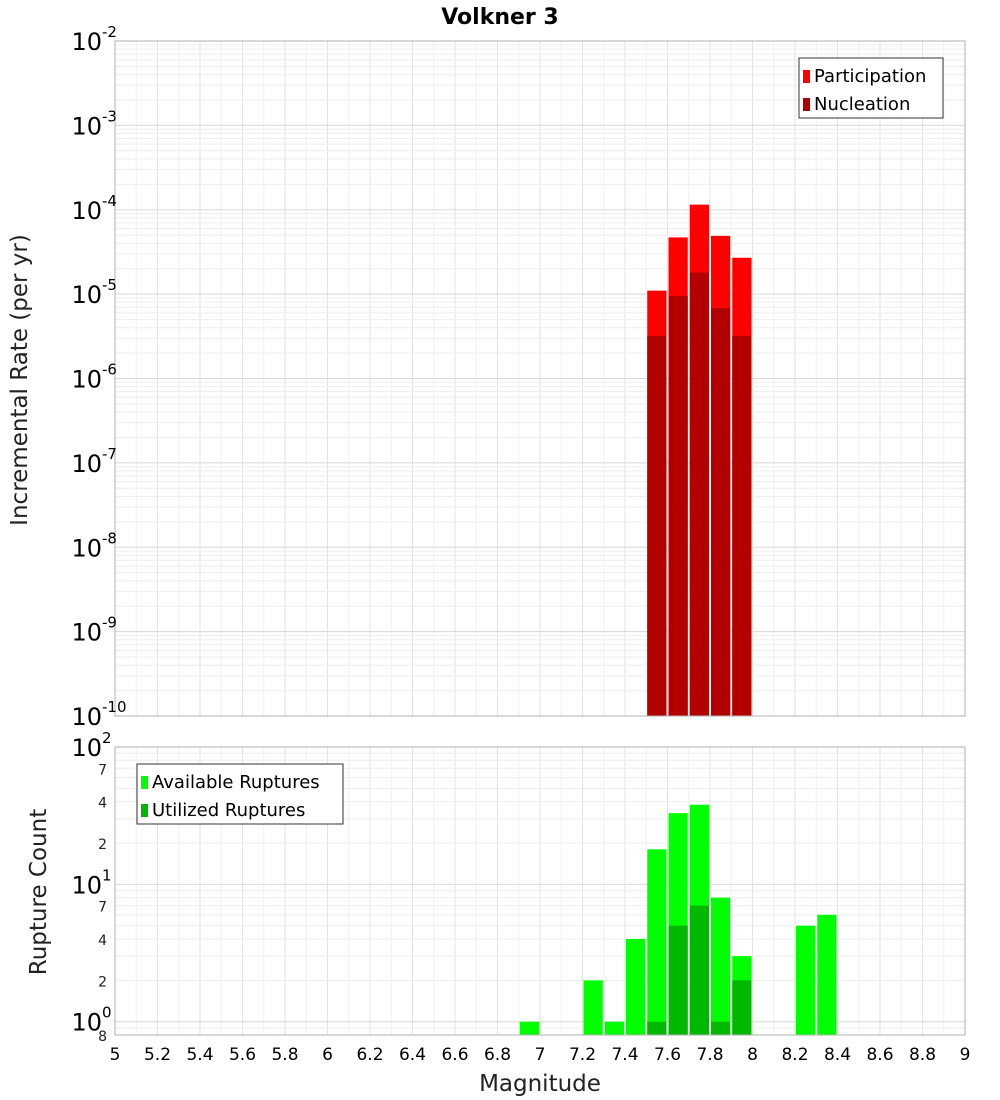 This screenshot has width=1000, height=1100. What do you see at coordinates (102, 1037) in the screenshot?
I see `bottom-y-minor-tick-label: 8` at bounding box center [102, 1037].